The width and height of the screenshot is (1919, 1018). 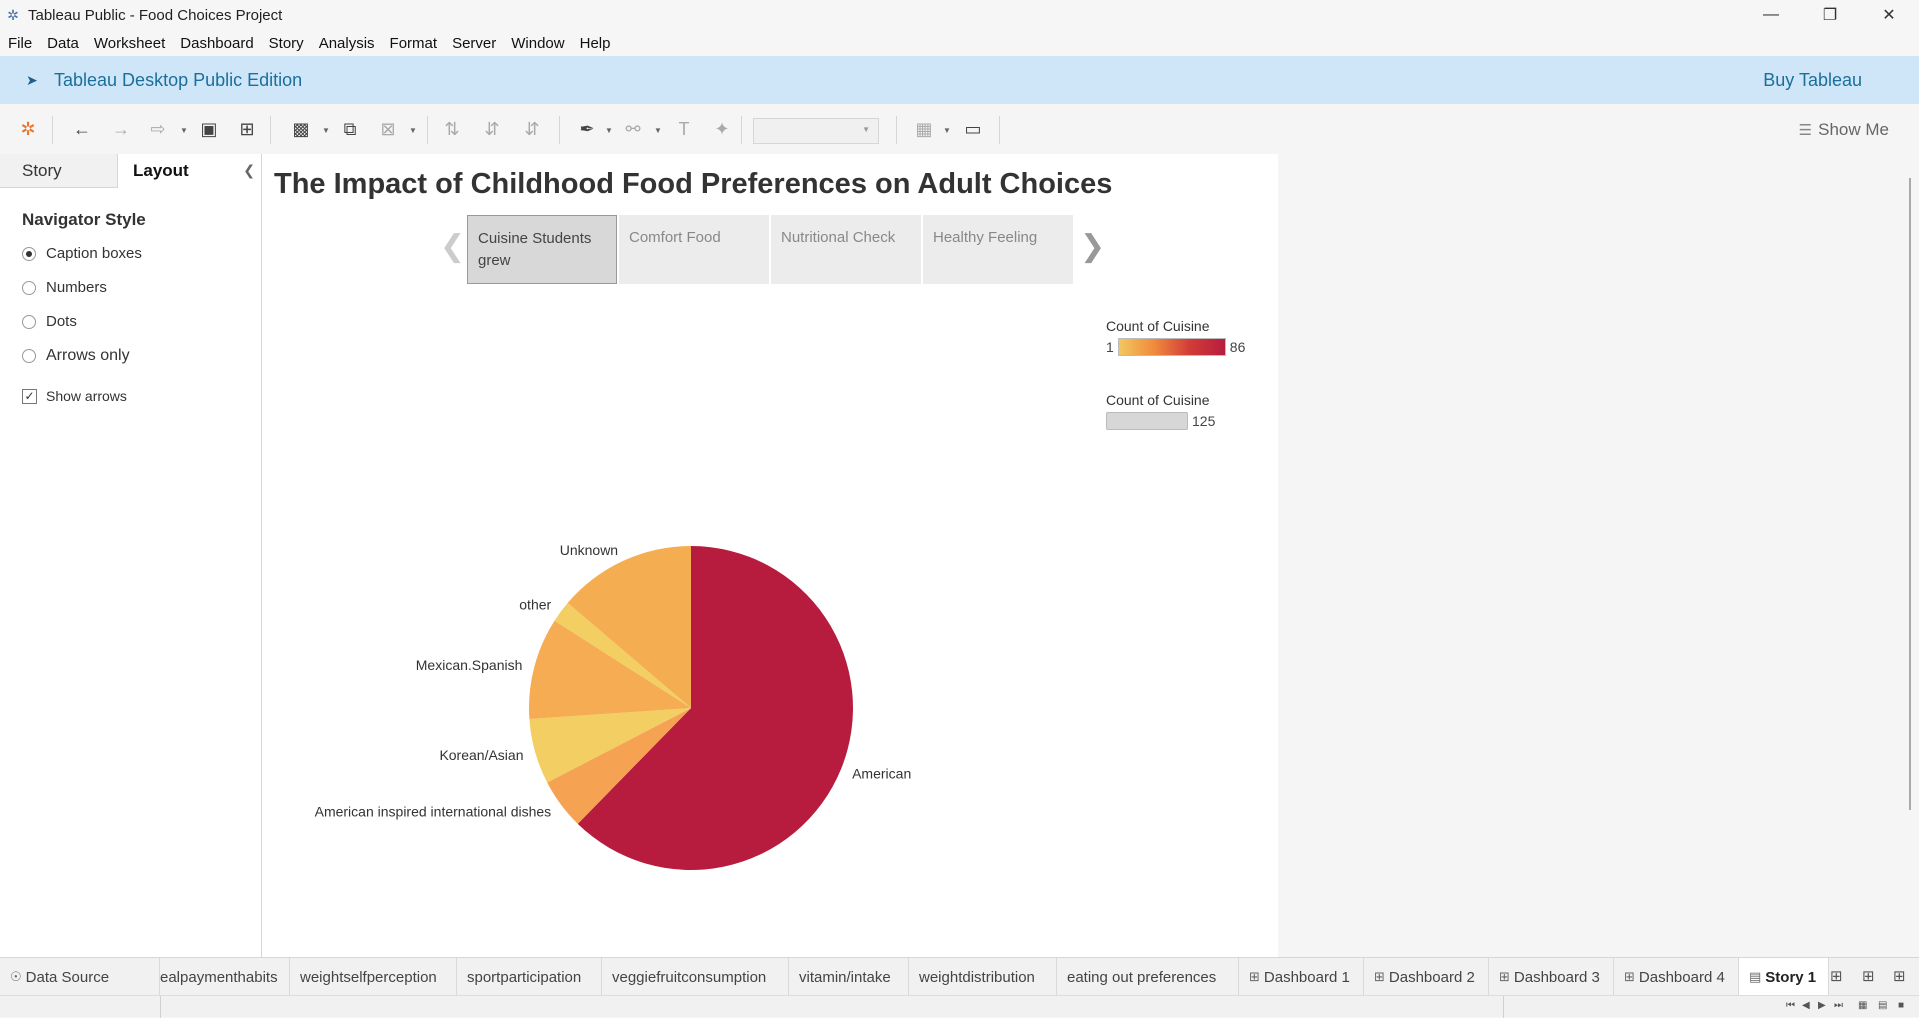 What do you see at coordinates (225, 977) in the screenshot?
I see `tab-ealpaymenthabits: ealpaymenthabits` at bounding box center [225, 977].